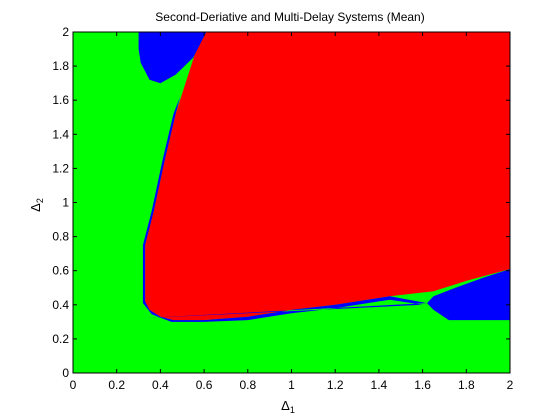 This screenshot has width=560, height=420. What do you see at coordinates (60, 134) in the screenshot?
I see `y-tick-label: 1.4` at bounding box center [60, 134].